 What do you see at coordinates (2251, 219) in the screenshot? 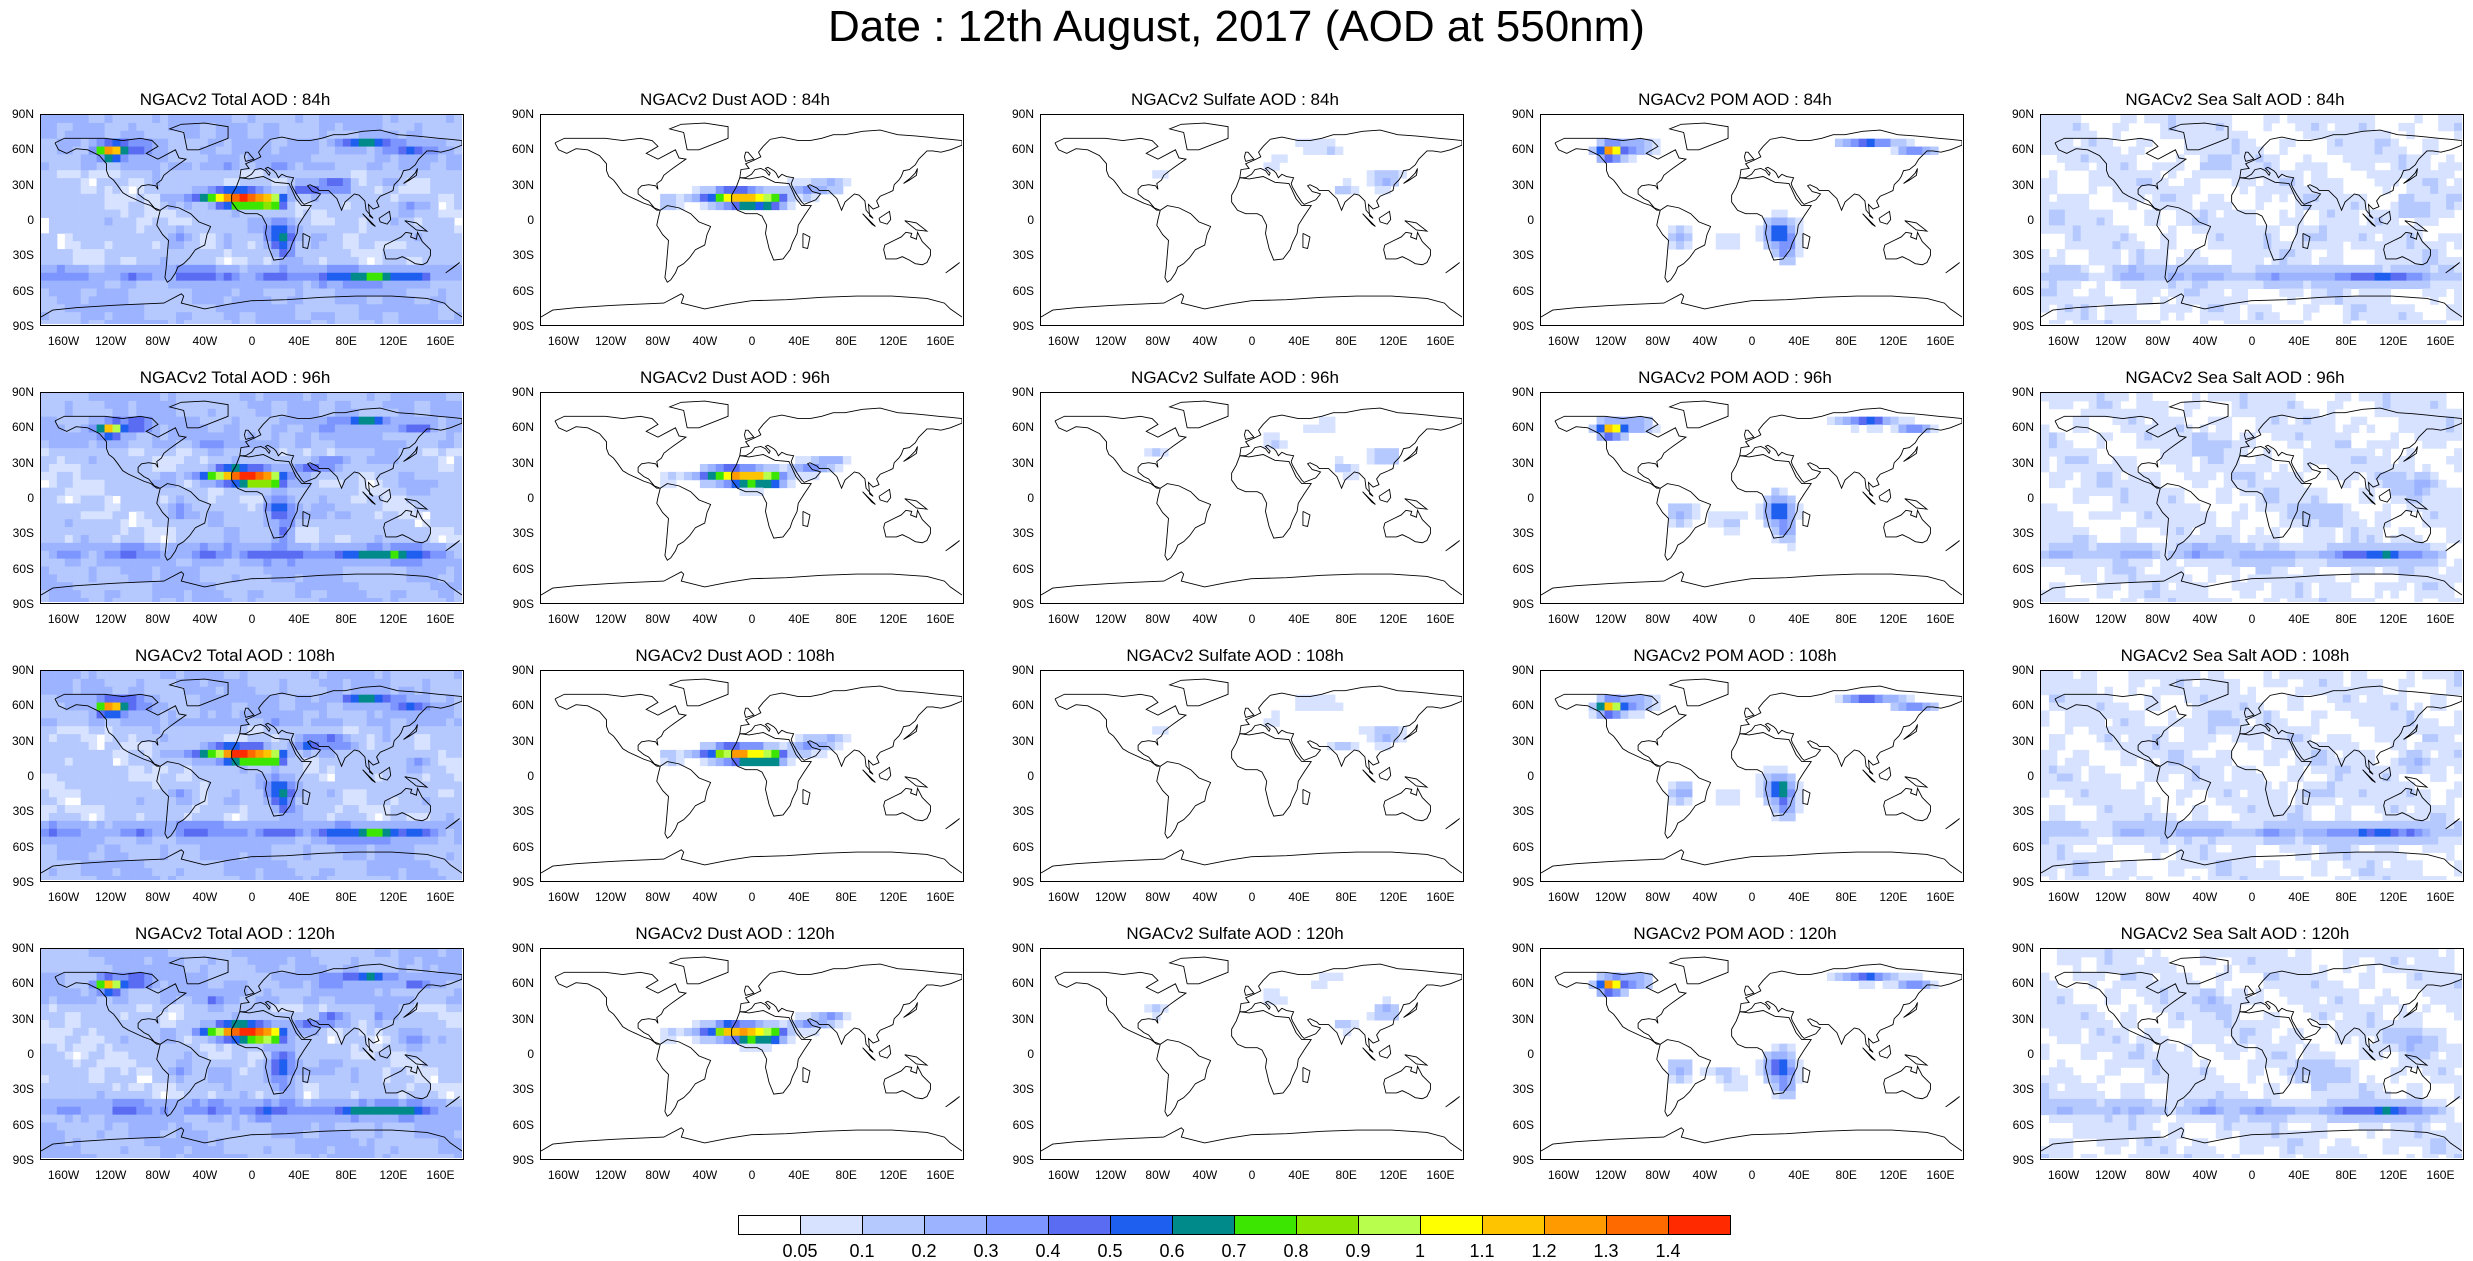
I see `map-canvas` at bounding box center [2251, 219].